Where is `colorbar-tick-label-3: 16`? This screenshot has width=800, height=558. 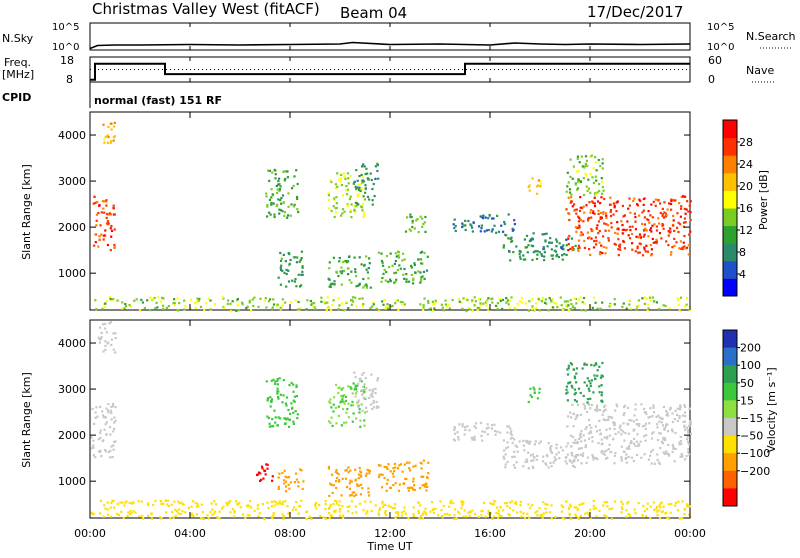
colorbar-tick-label-3: 16 is located at coordinates (746, 208).